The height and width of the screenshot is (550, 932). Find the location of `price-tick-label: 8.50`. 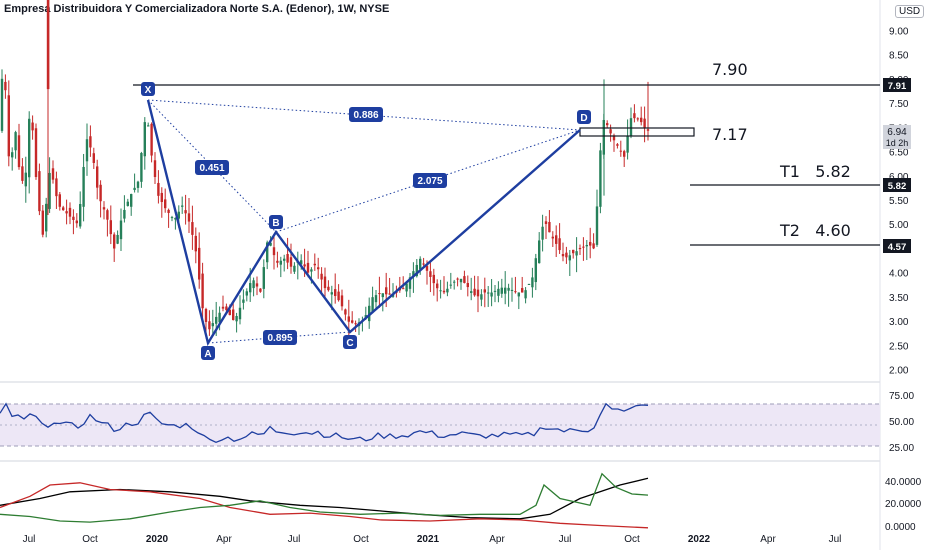

price-tick-label: 8.50 is located at coordinates (899, 56).